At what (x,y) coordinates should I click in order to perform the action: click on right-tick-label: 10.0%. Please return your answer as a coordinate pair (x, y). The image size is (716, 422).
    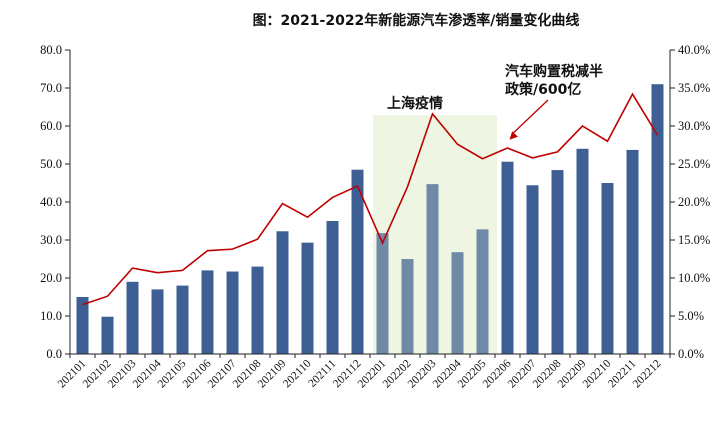
    Looking at the image, I should click on (694, 278).